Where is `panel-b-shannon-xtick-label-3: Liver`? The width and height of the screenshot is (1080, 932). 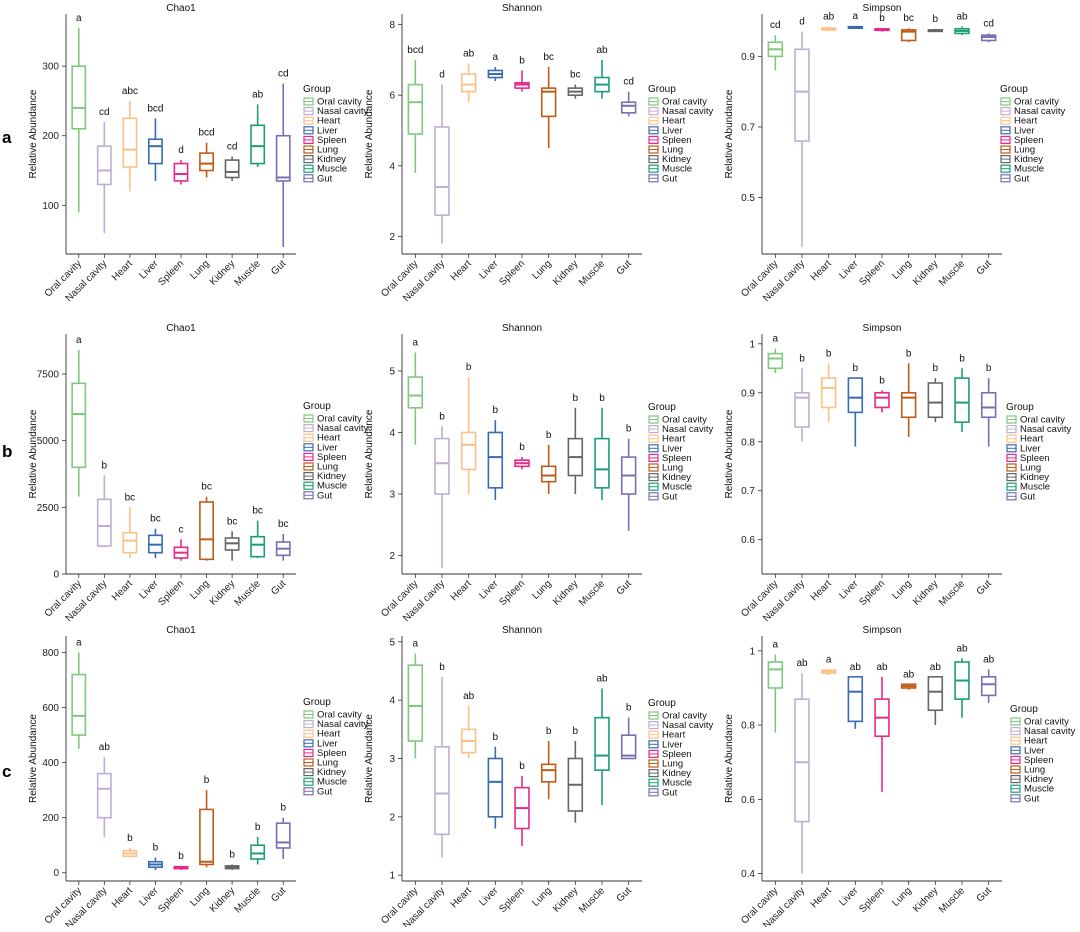 panel-b-shannon-xtick-label-3: Liver is located at coordinates (489, 590).